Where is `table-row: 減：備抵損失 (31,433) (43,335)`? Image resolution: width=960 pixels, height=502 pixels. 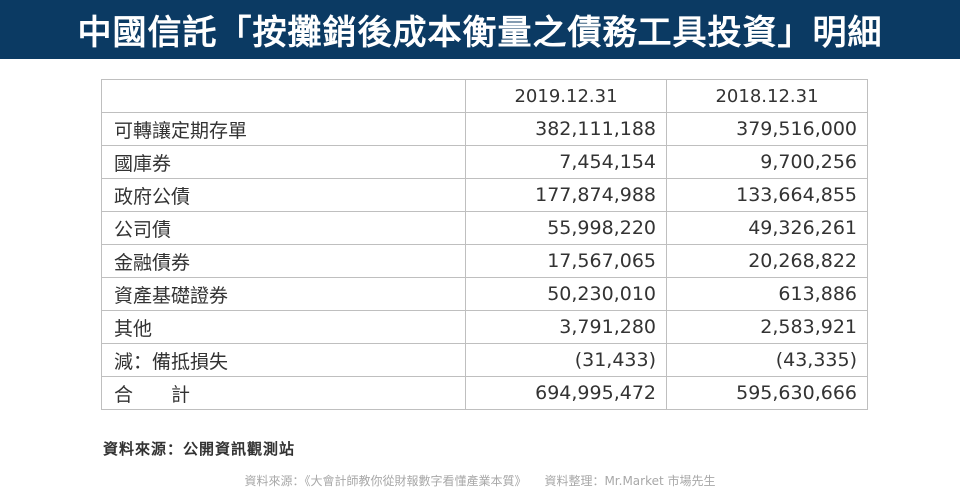 table-row: 減：備抵損失 (31,433) (43,335) is located at coordinates (484, 360).